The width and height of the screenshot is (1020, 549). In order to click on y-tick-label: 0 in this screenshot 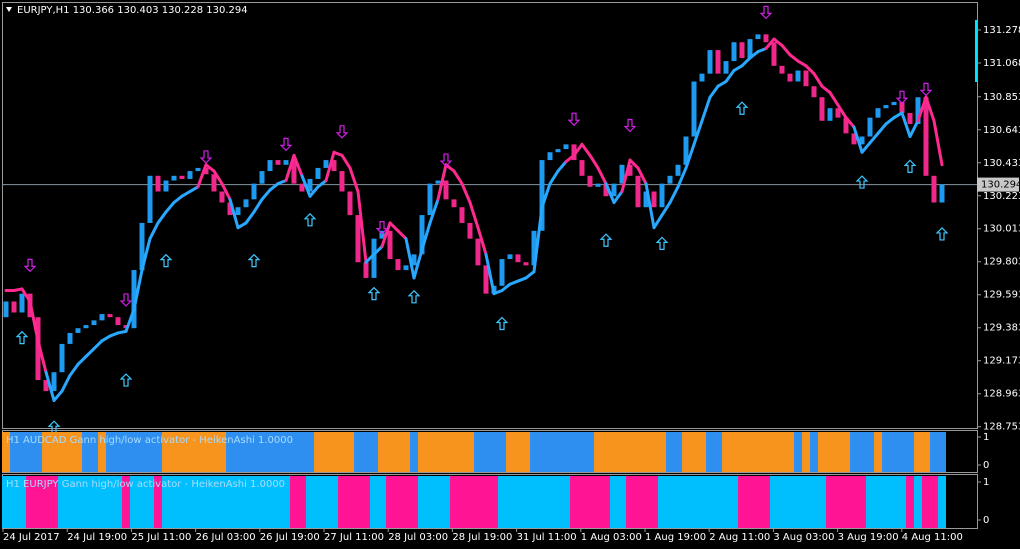, I will do `click(986, 520)`.